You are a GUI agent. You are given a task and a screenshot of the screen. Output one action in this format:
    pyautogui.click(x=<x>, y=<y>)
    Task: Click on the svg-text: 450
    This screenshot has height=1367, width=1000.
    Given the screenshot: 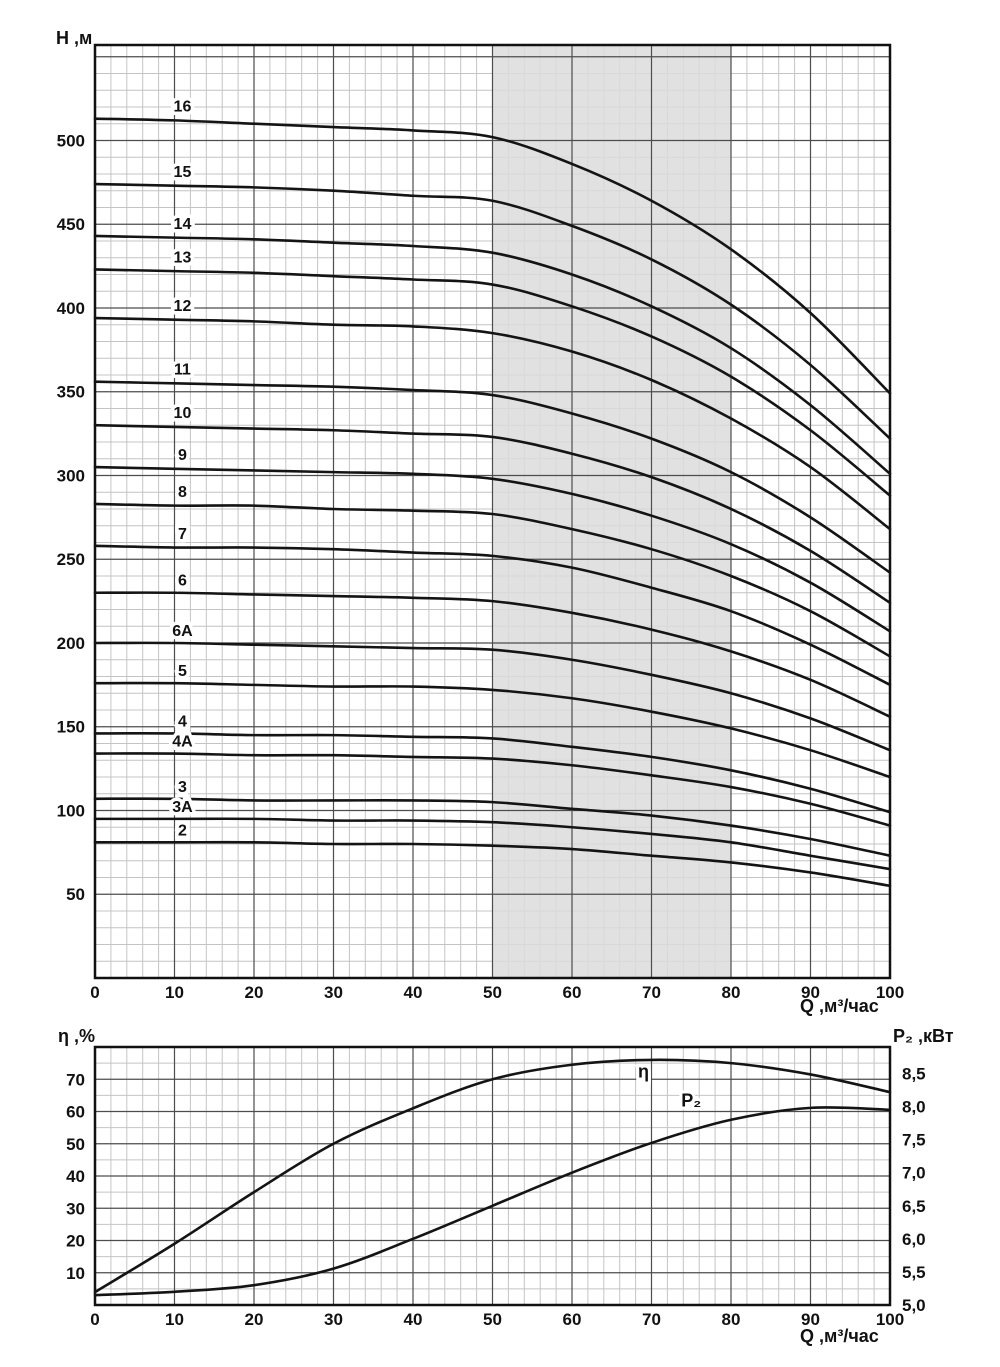 What is the action you would take?
    pyautogui.click(x=71, y=224)
    